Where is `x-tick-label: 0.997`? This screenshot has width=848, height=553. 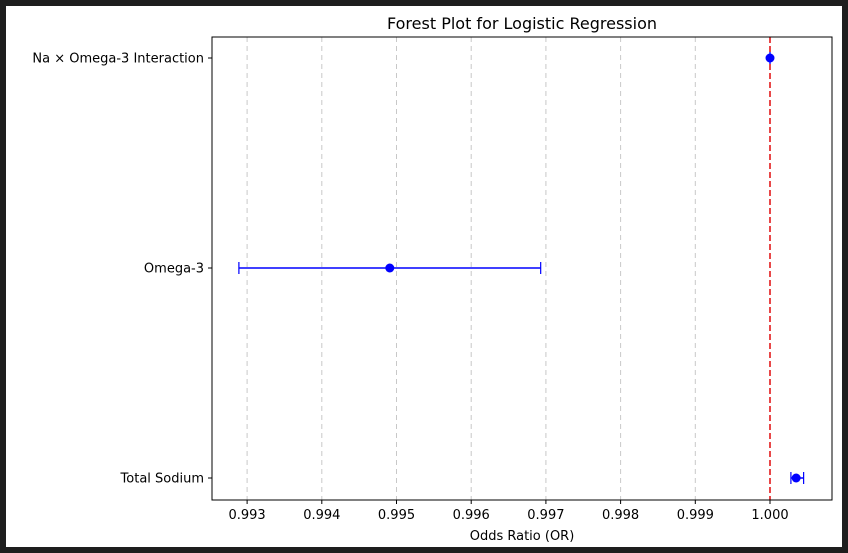 x-tick-label: 0.997 is located at coordinates (545, 515).